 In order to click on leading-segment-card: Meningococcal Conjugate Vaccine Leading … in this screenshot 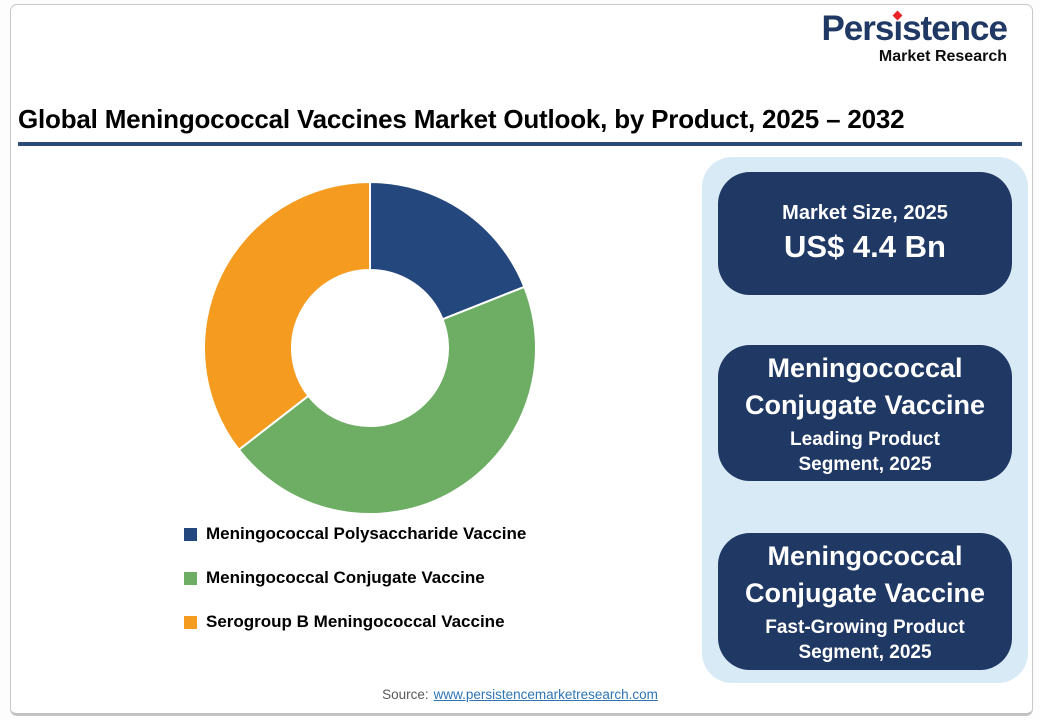, I will do `click(865, 413)`.